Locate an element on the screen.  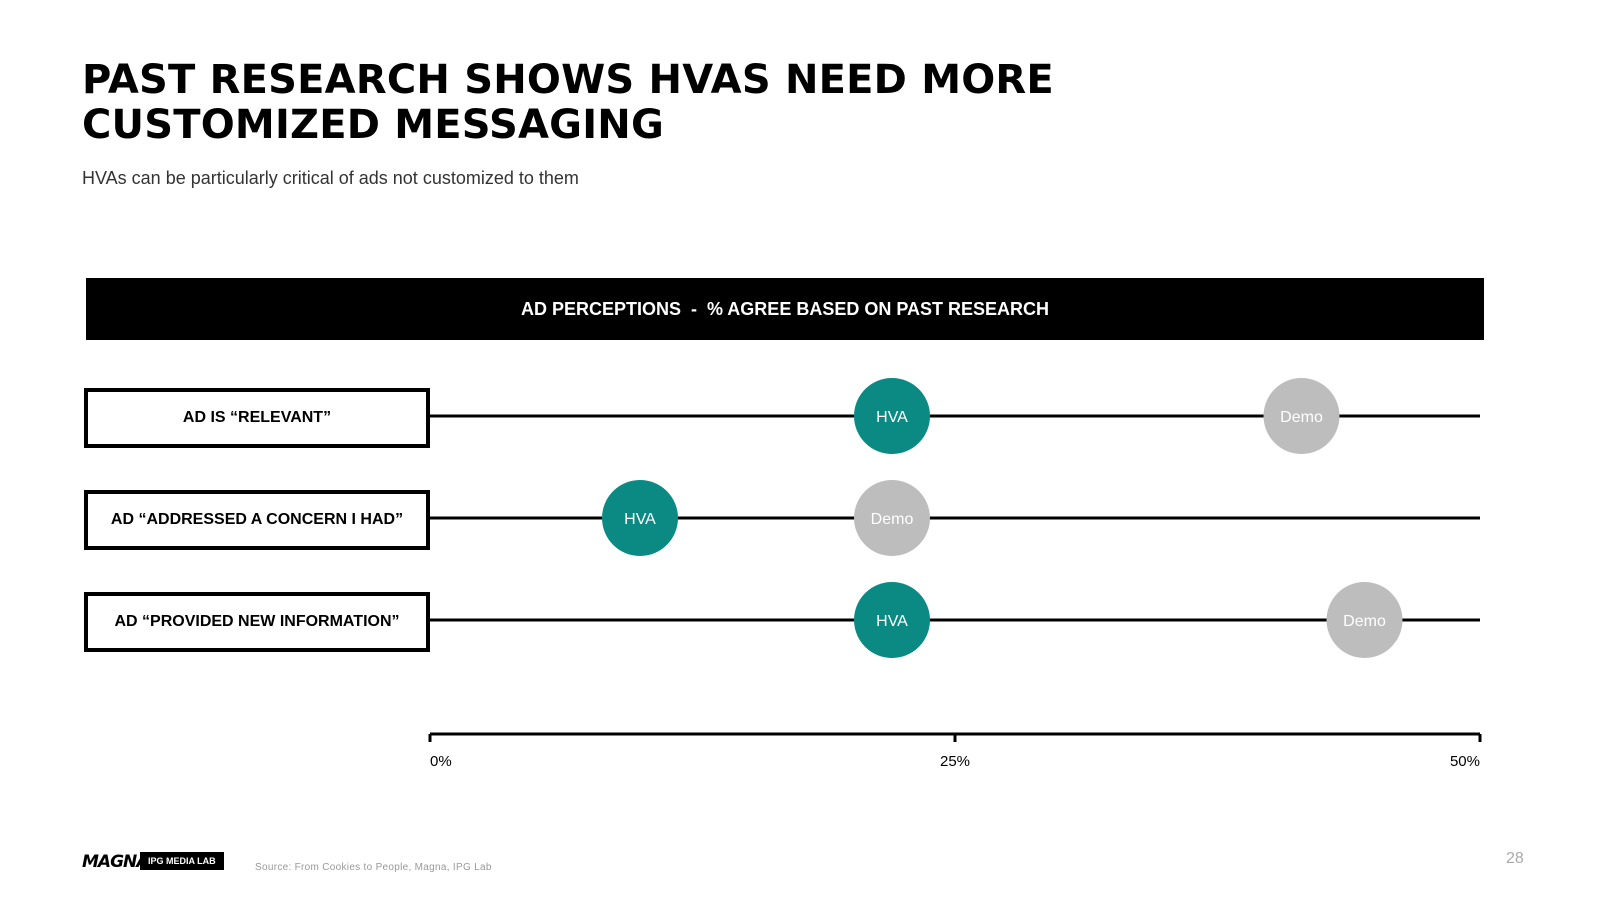
hva-point-label-1: HVA is located at coordinates (640, 519).